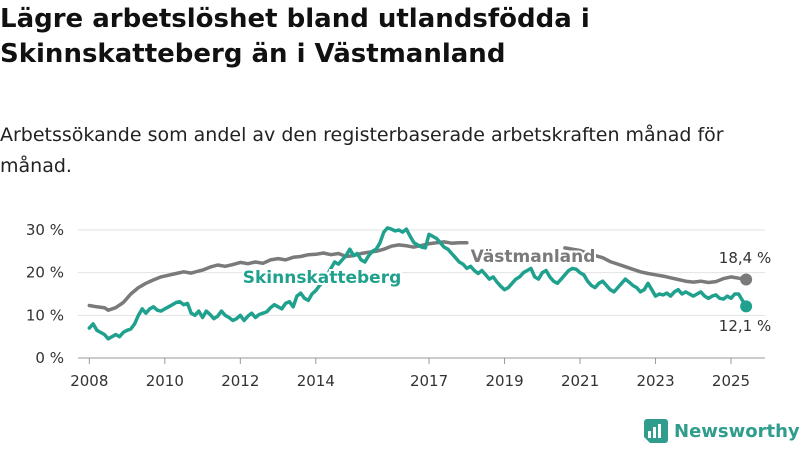 This screenshot has height=450, width=800. I want to click on x-tick-label: 2025, so click(731, 381).